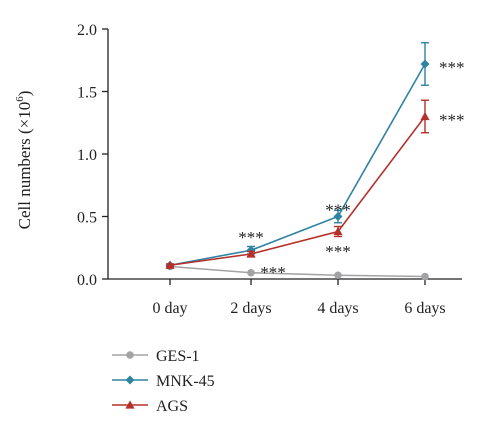 The width and height of the screenshot is (480, 424). What do you see at coordinates (172, 406) in the screenshot?
I see `legend-label: AGS` at bounding box center [172, 406].